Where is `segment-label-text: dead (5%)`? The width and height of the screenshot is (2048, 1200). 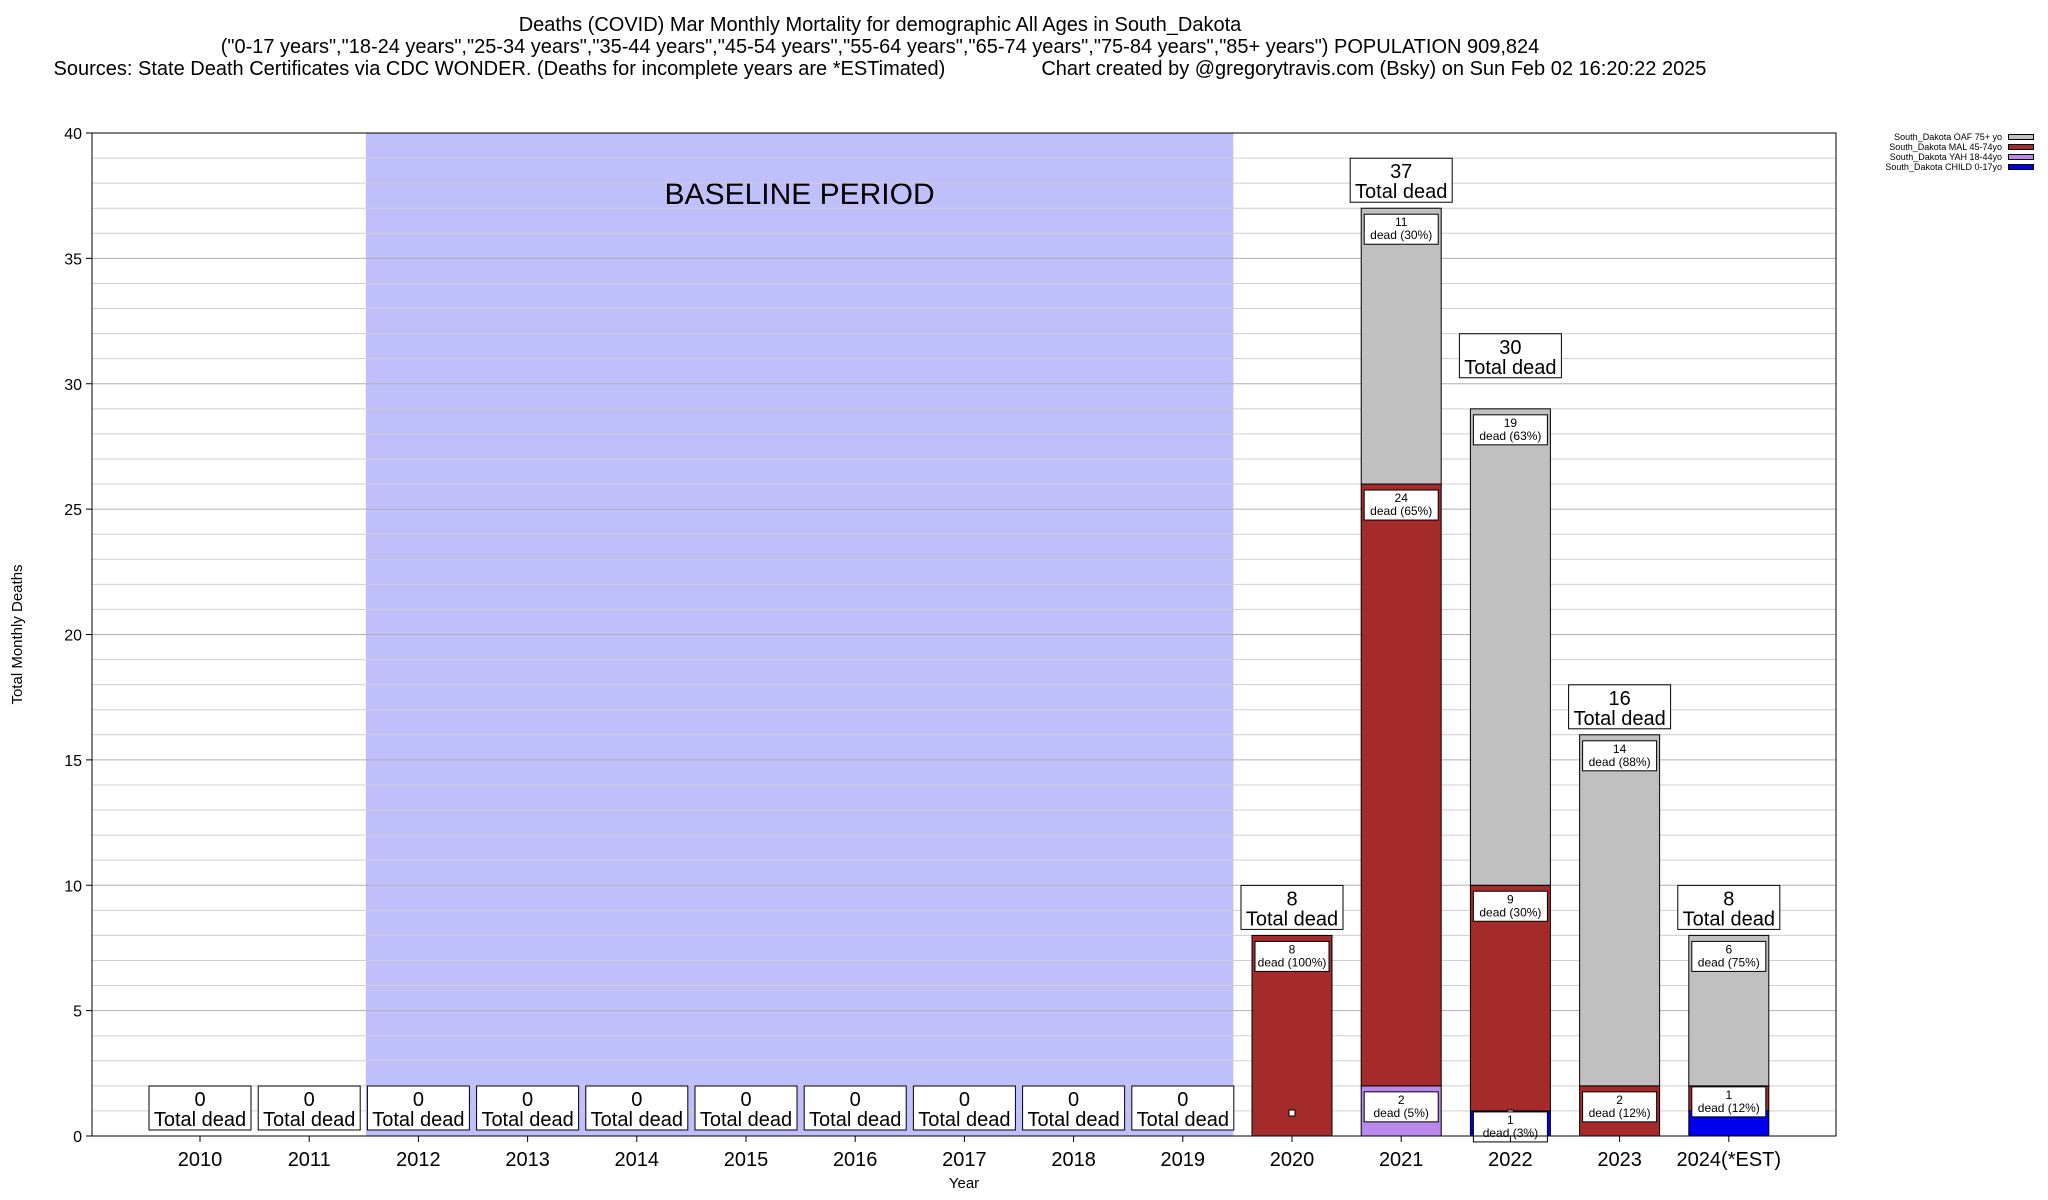
segment-label-text: dead (5%) is located at coordinates (1401, 1113).